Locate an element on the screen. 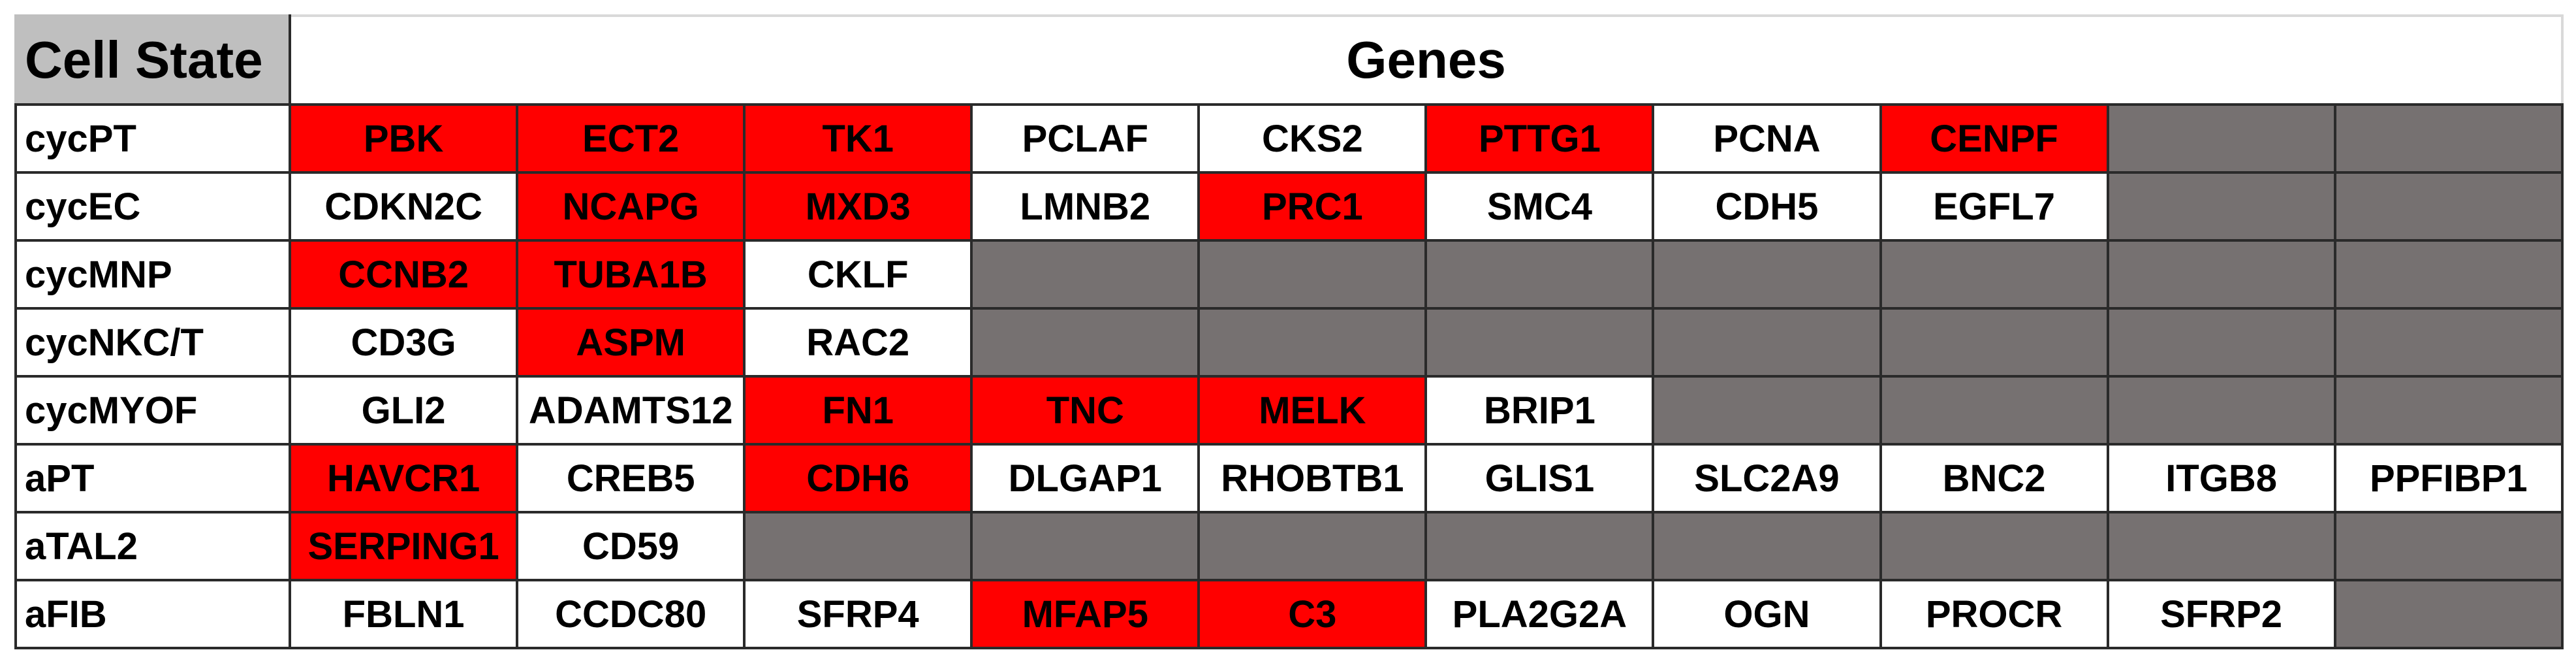  highlighted-gene-cell: ASPM is located at coordinates (631, 342).